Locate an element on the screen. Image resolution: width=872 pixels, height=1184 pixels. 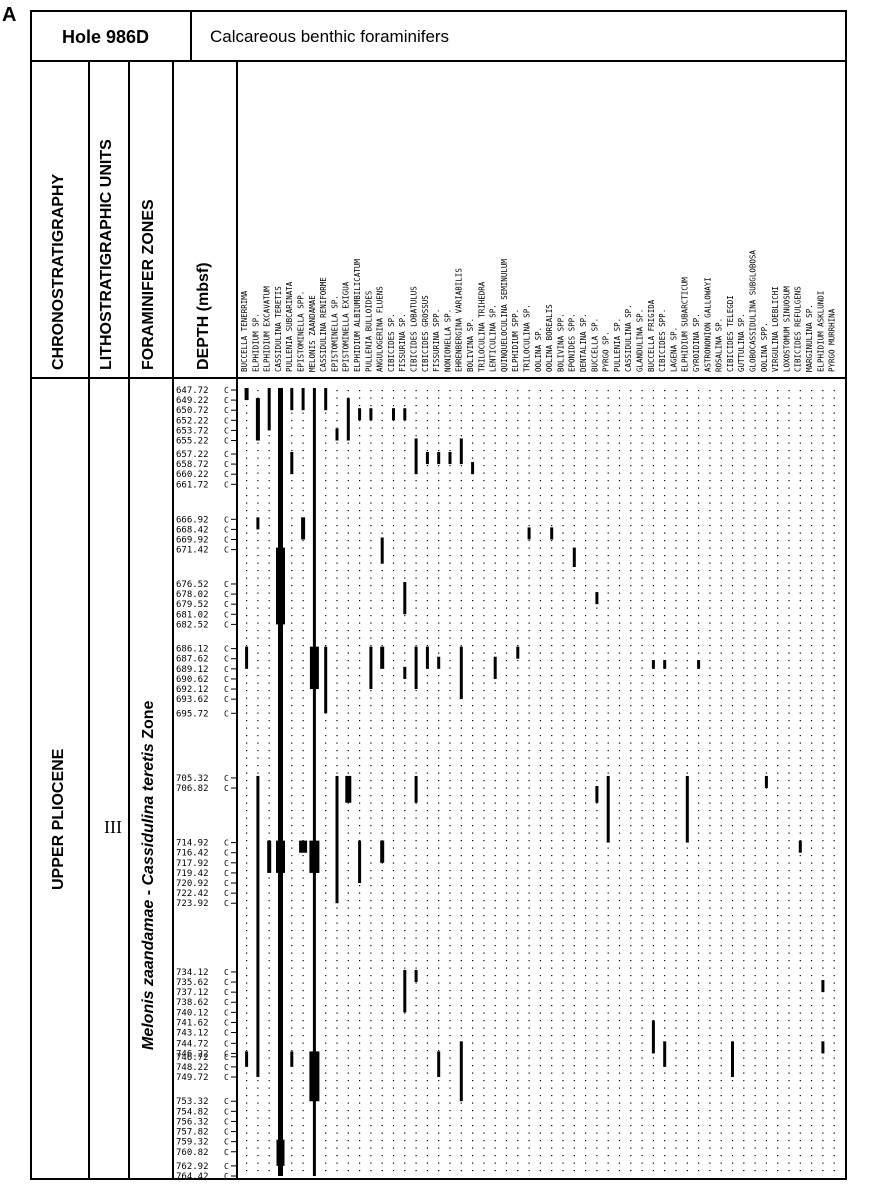
depth-tick-label: 722.42 is located at coordinates (192, 894).